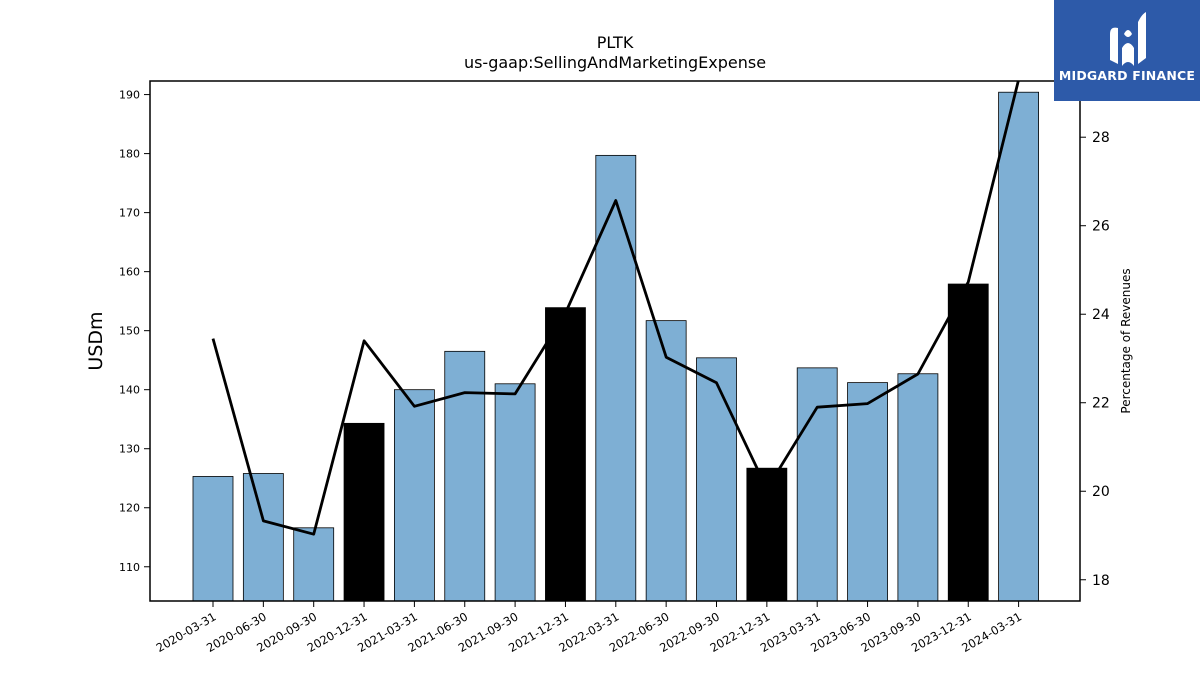 The width and height of the screenshot is (1200, 675). I want to click on y2-tick-label: 22, so click(1101, 404).